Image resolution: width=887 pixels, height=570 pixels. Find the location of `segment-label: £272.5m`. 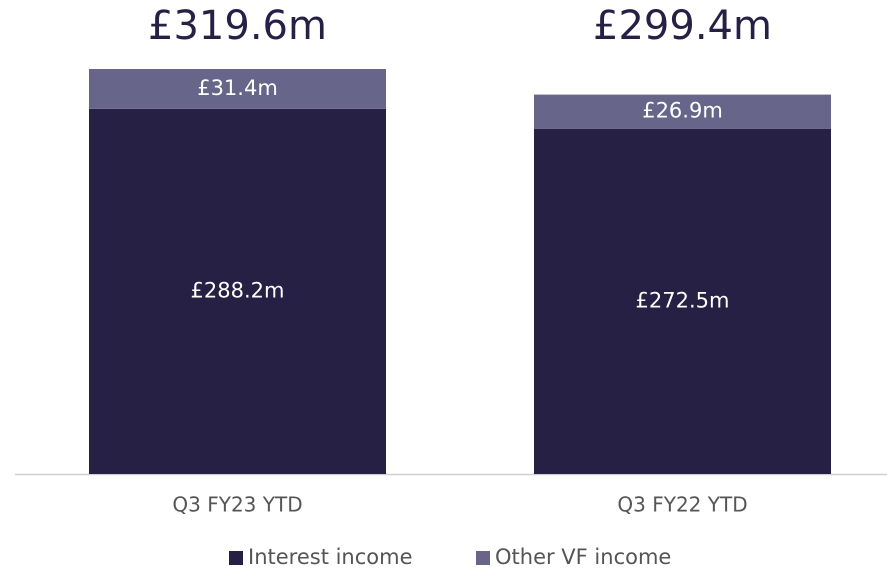

segment-label: £272.5m is located at coordinates (683, 300).